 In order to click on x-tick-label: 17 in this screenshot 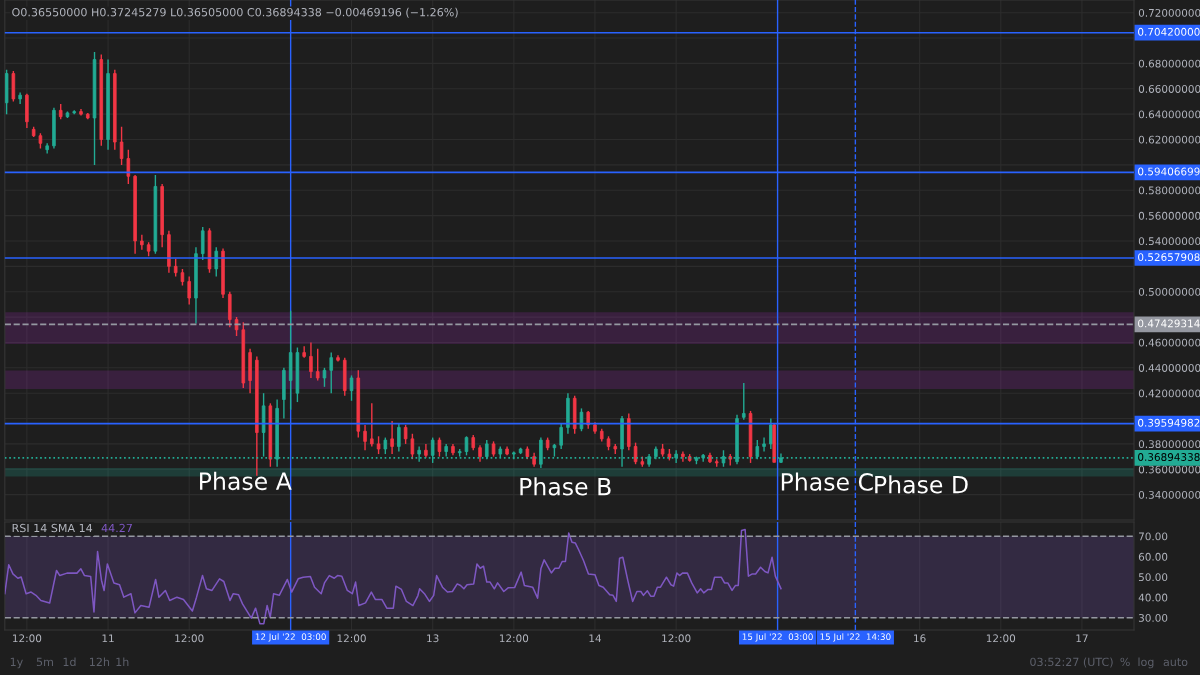, I will do `click(1082, 638)`.